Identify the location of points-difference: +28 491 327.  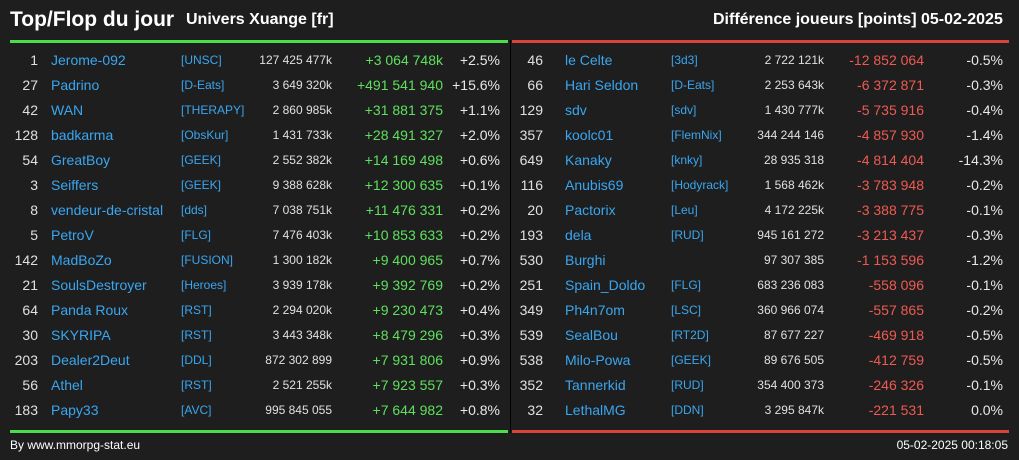
(403, 135).